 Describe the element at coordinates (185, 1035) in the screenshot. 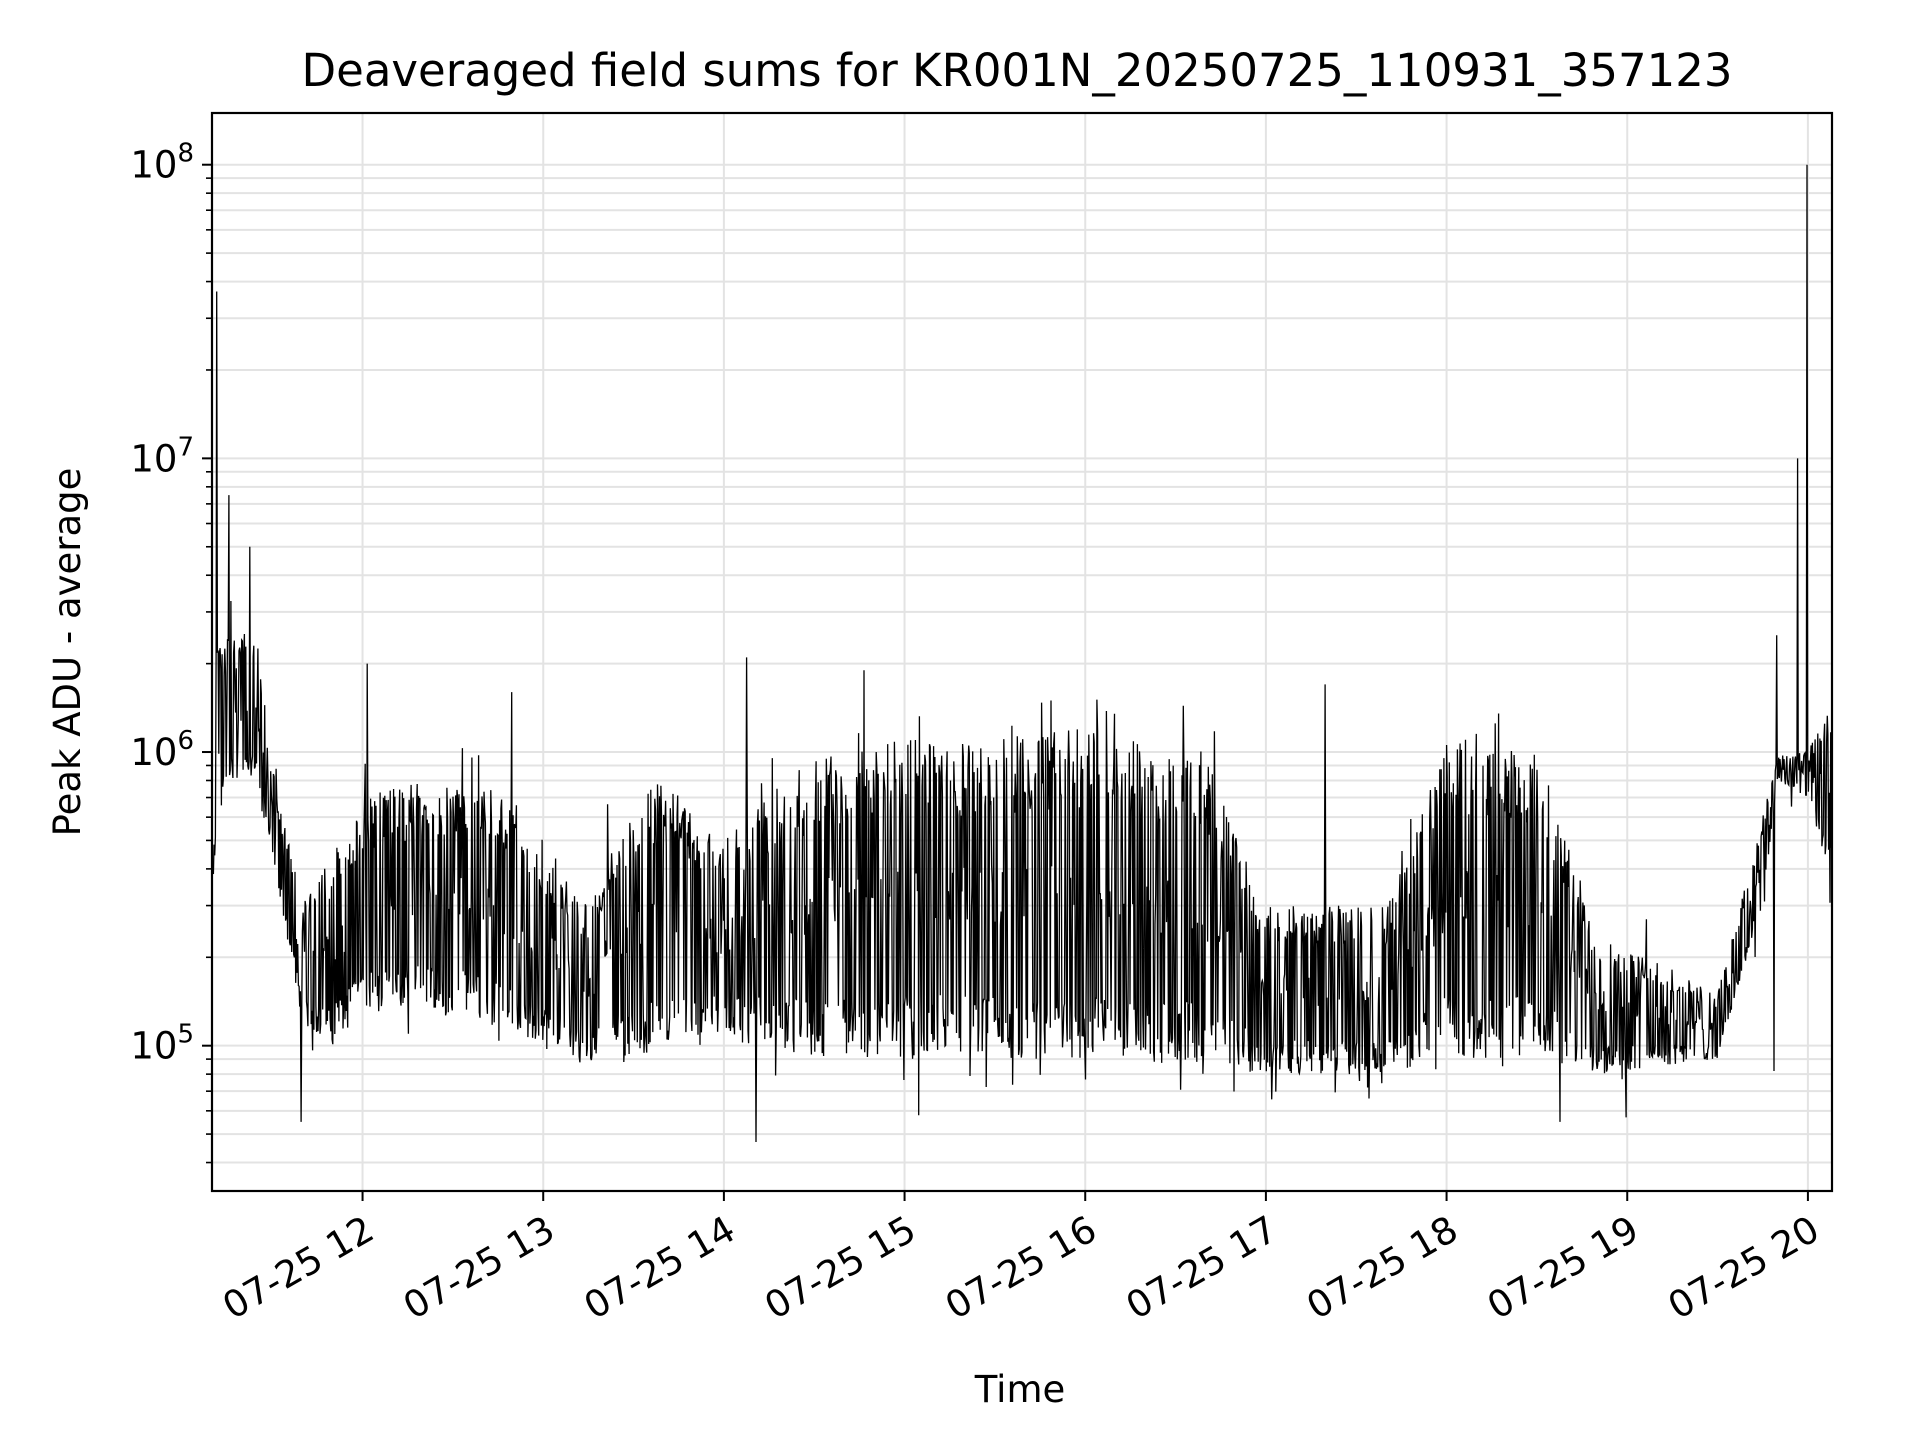

I see `y-tick-exponent: 5` at that location.